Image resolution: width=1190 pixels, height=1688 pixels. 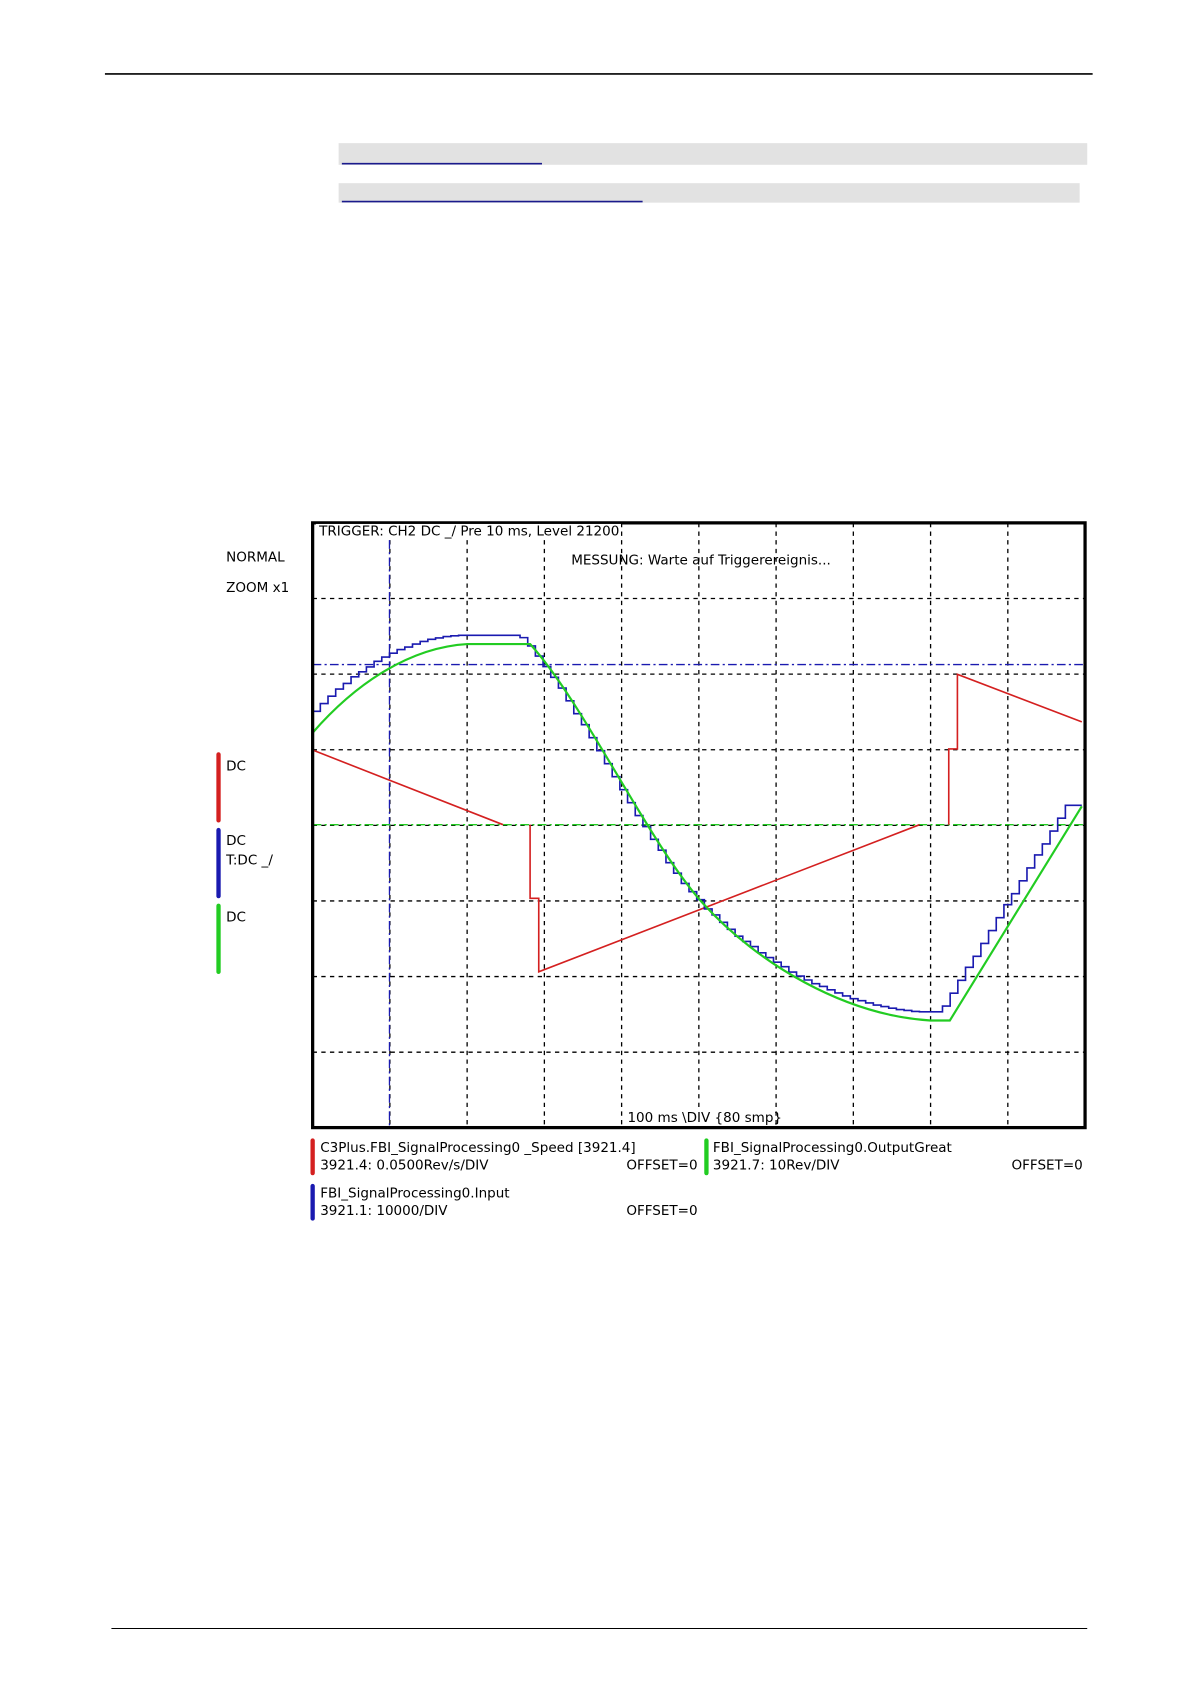 I want to click on legend-name: FBI_SignalProcessing0.Input, so click(x=414, y=1194).